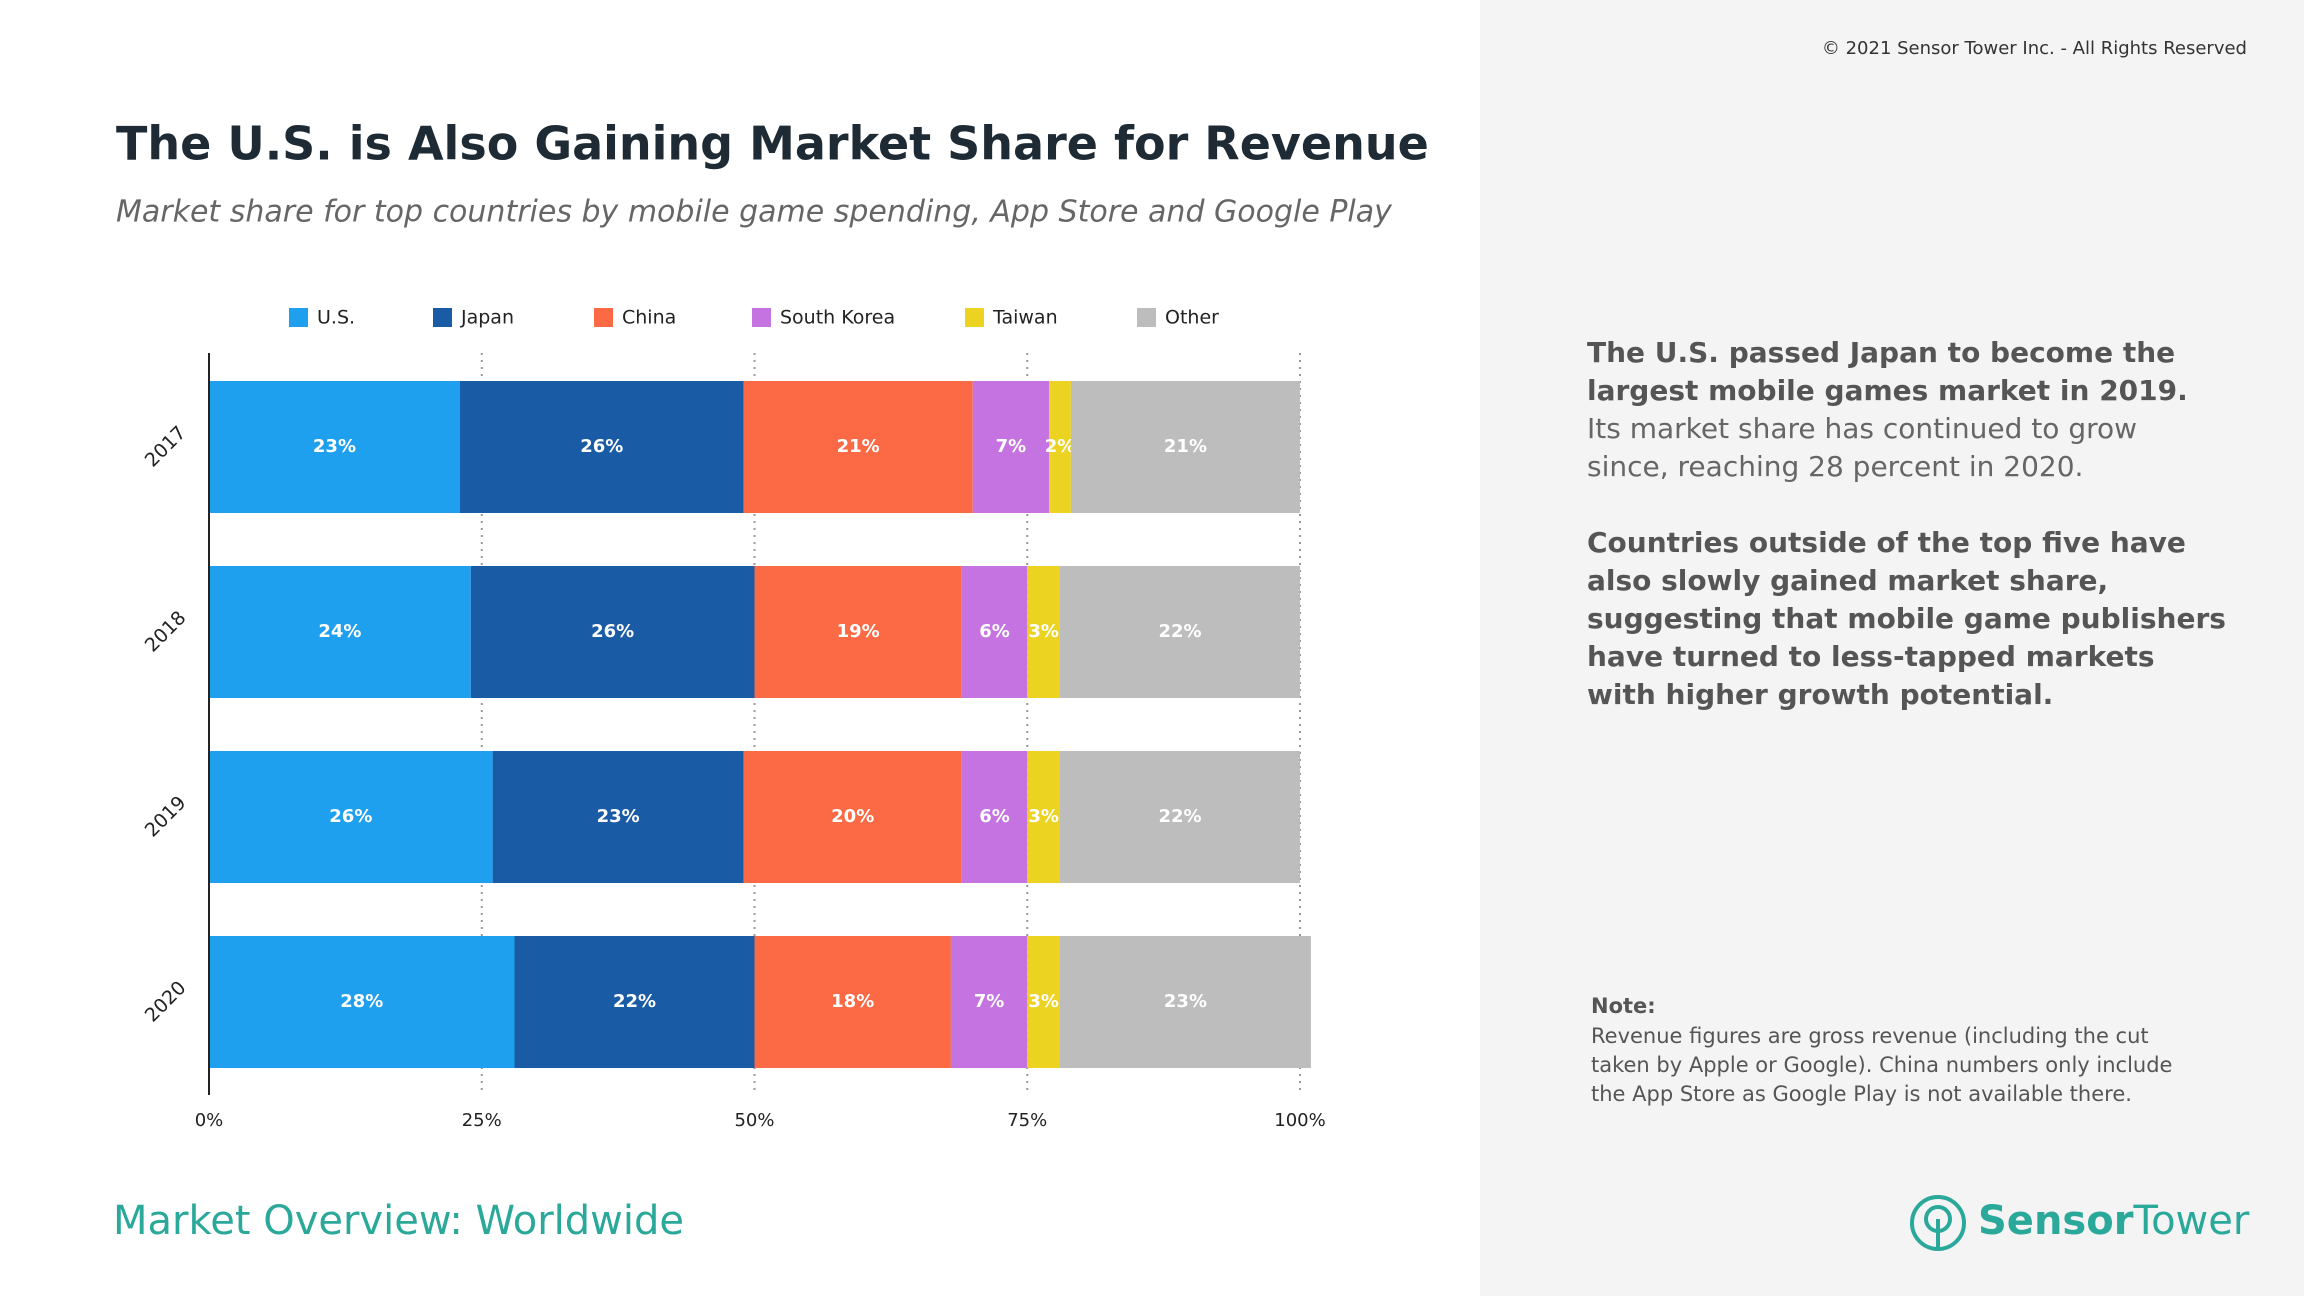 Image resolution: width=2304 pixels, height=1296 pixels. What do you see at coordinates (649, 318) in the screenshot?
I see `legend-label: China` at bounding box center [649, 318].